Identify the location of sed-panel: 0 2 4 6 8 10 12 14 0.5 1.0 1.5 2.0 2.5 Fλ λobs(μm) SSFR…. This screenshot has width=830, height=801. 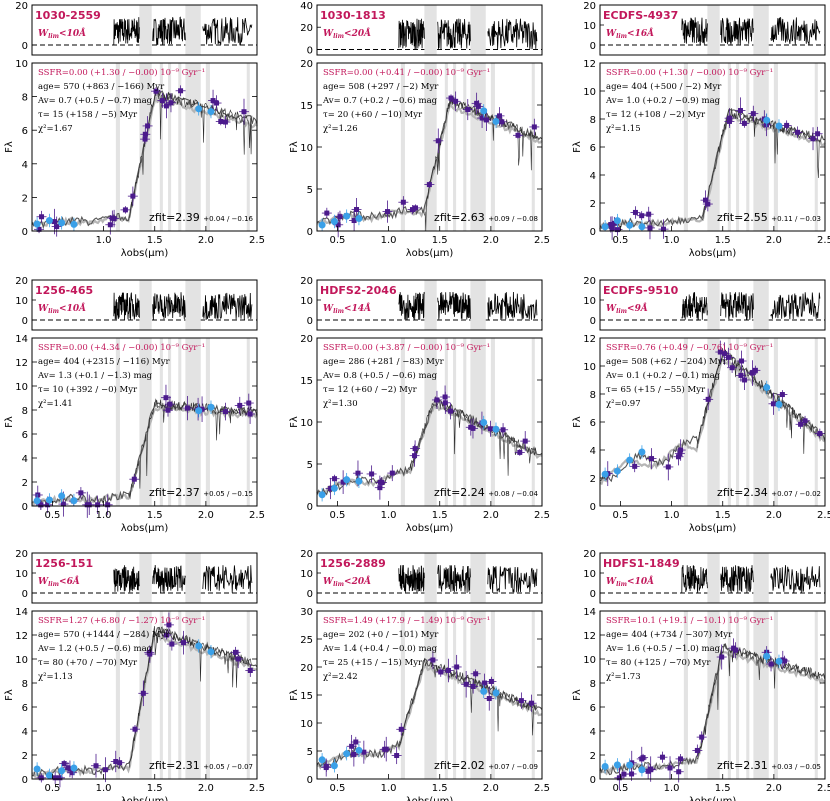
(134, 434).